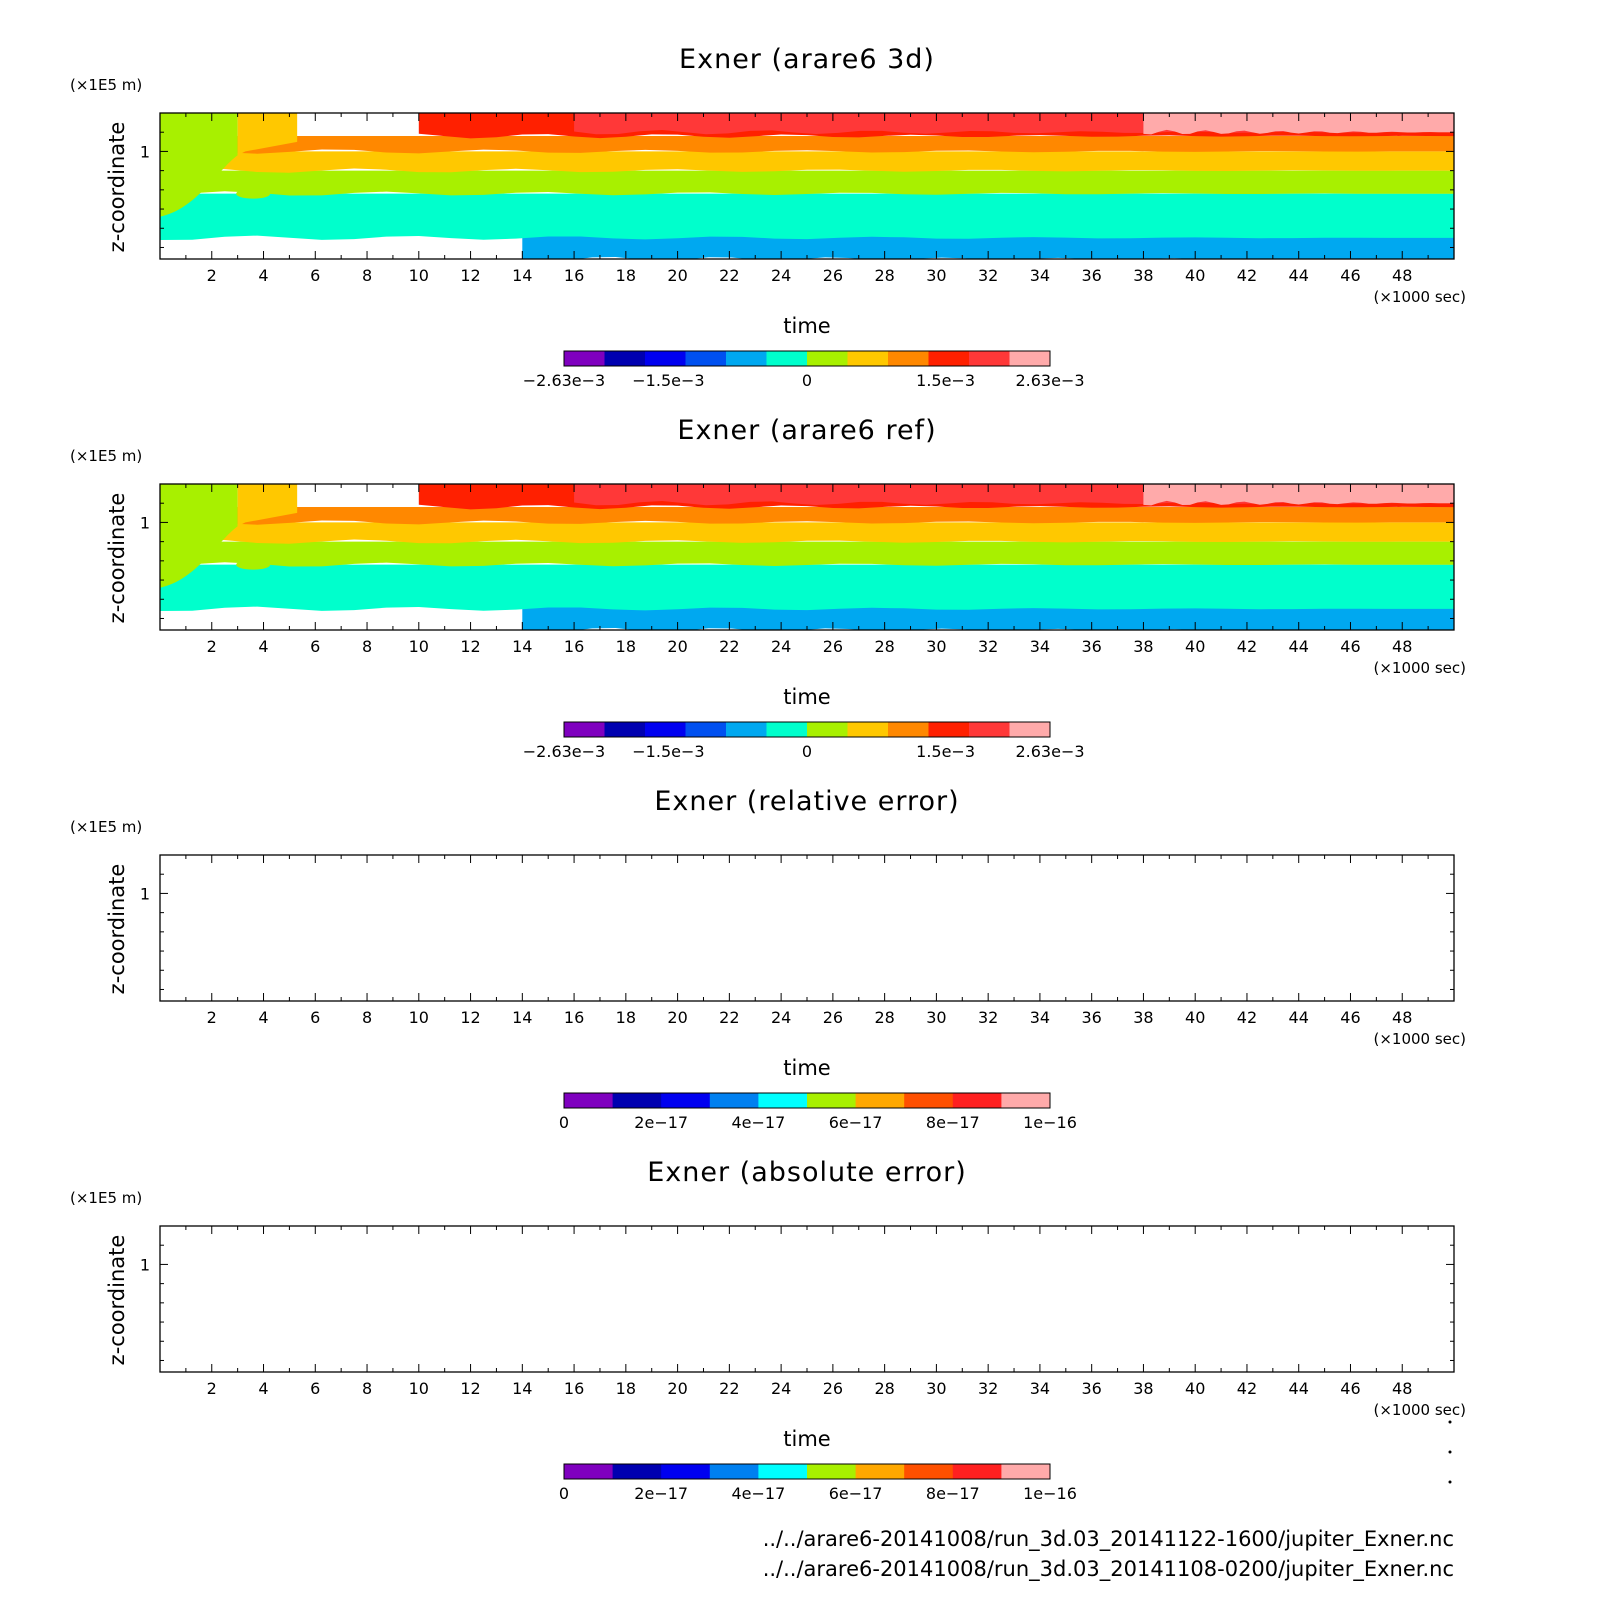  Describe the element at coordinates (267, 134) in the screenshot. I see `contour-band-early-yellow` at that location.